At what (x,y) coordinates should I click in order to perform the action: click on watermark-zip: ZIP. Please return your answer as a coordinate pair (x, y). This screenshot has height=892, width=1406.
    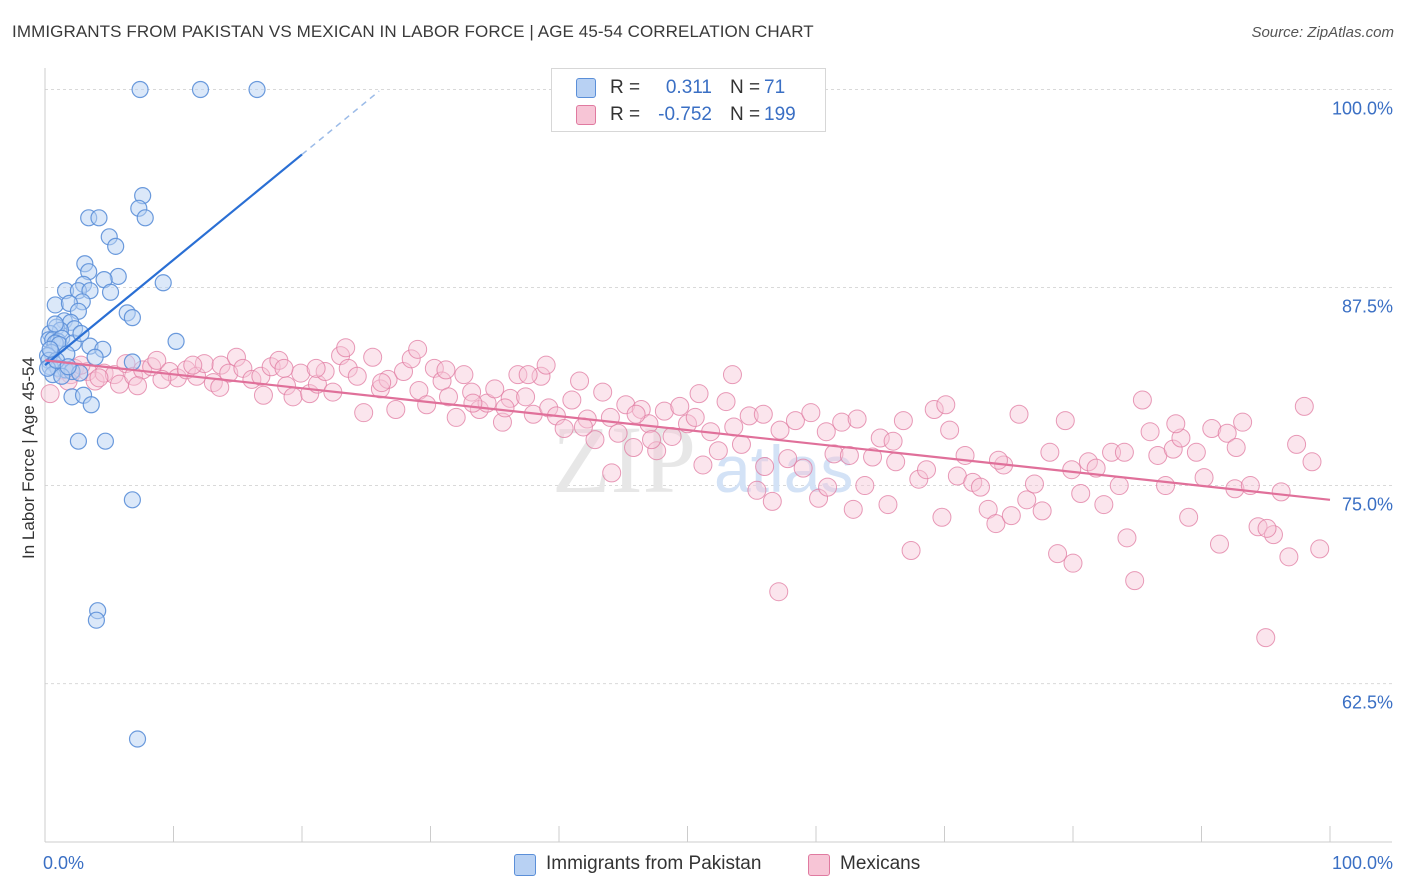
    Looking at the image, I should click on (624, 459).